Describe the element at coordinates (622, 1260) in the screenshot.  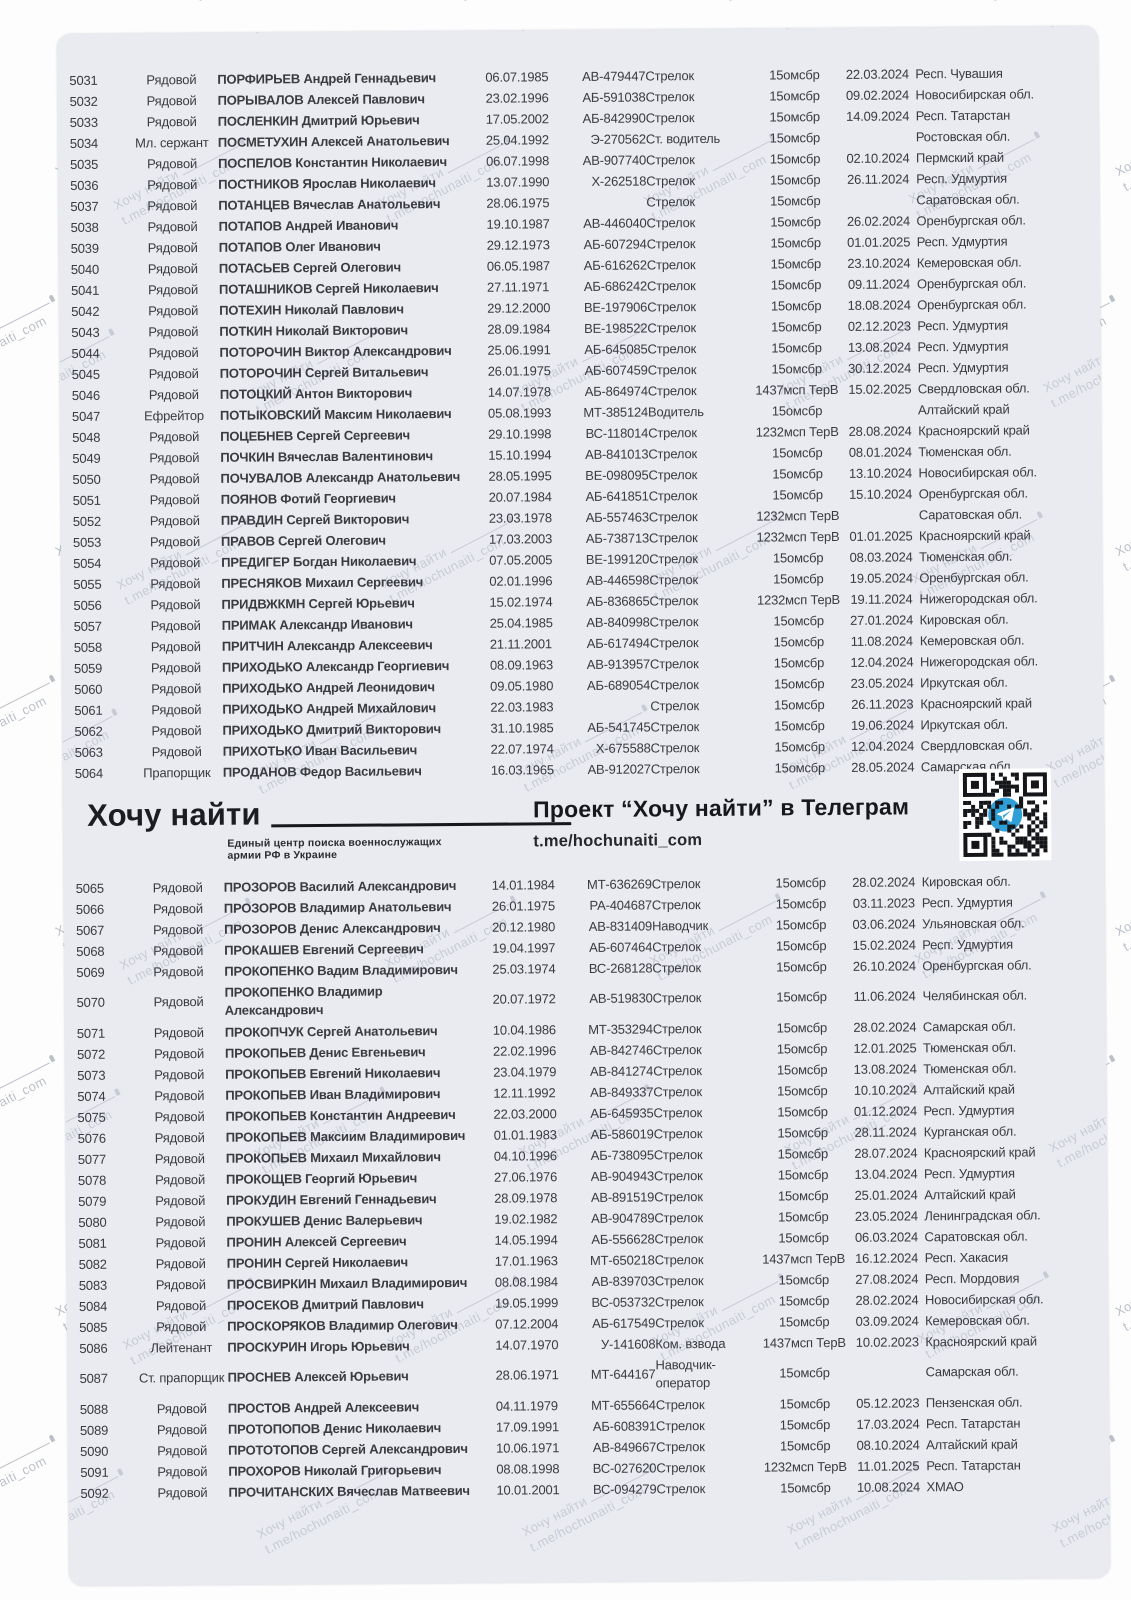
I see `cell-doc: МТ-650218` at that location.